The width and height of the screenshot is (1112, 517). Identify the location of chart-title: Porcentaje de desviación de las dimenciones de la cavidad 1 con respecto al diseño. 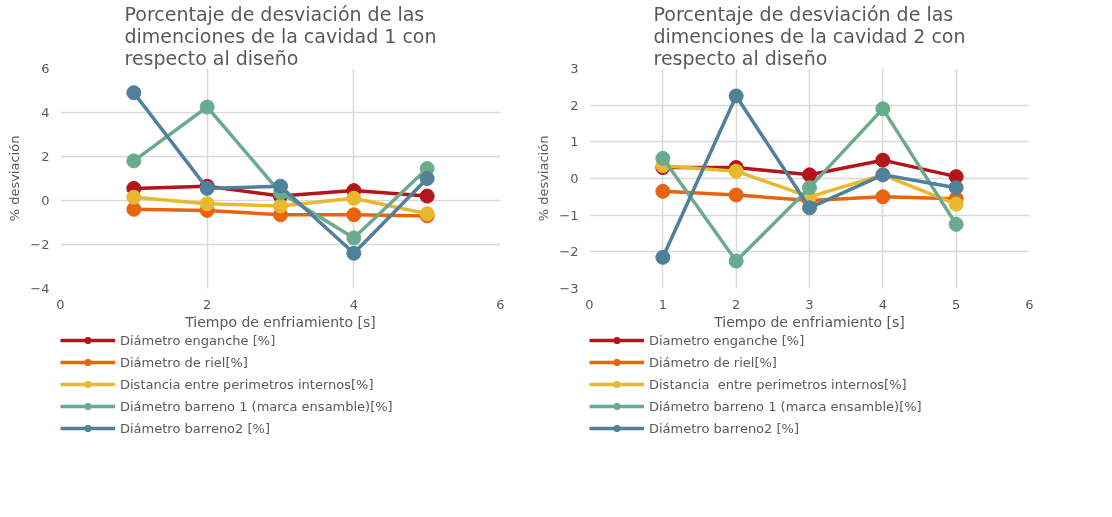
(280, 35).